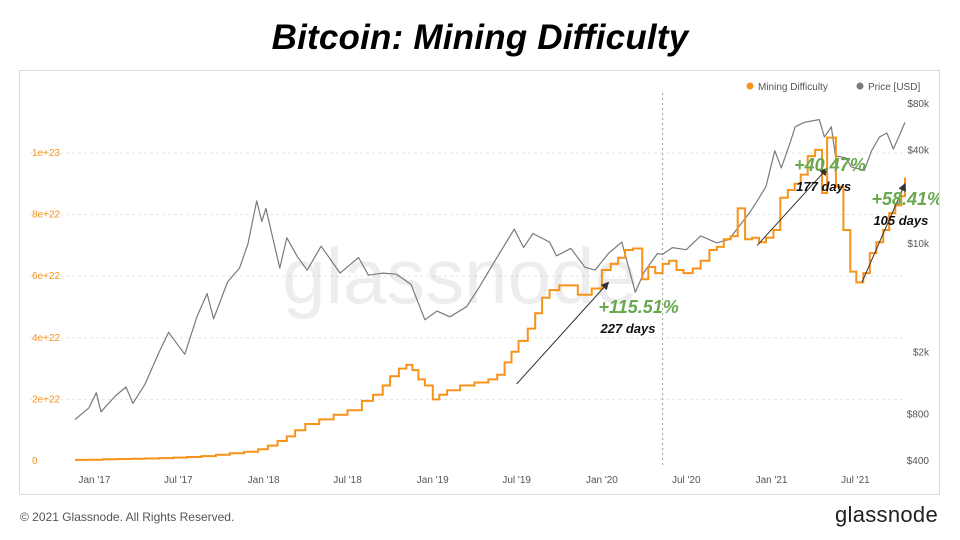 This screenshot has width=960, height=540. What do you see at coordinates (602, 480) in the screenshot?
I see `x-tick-label: Jan '20` at bounding box center [602, 480].